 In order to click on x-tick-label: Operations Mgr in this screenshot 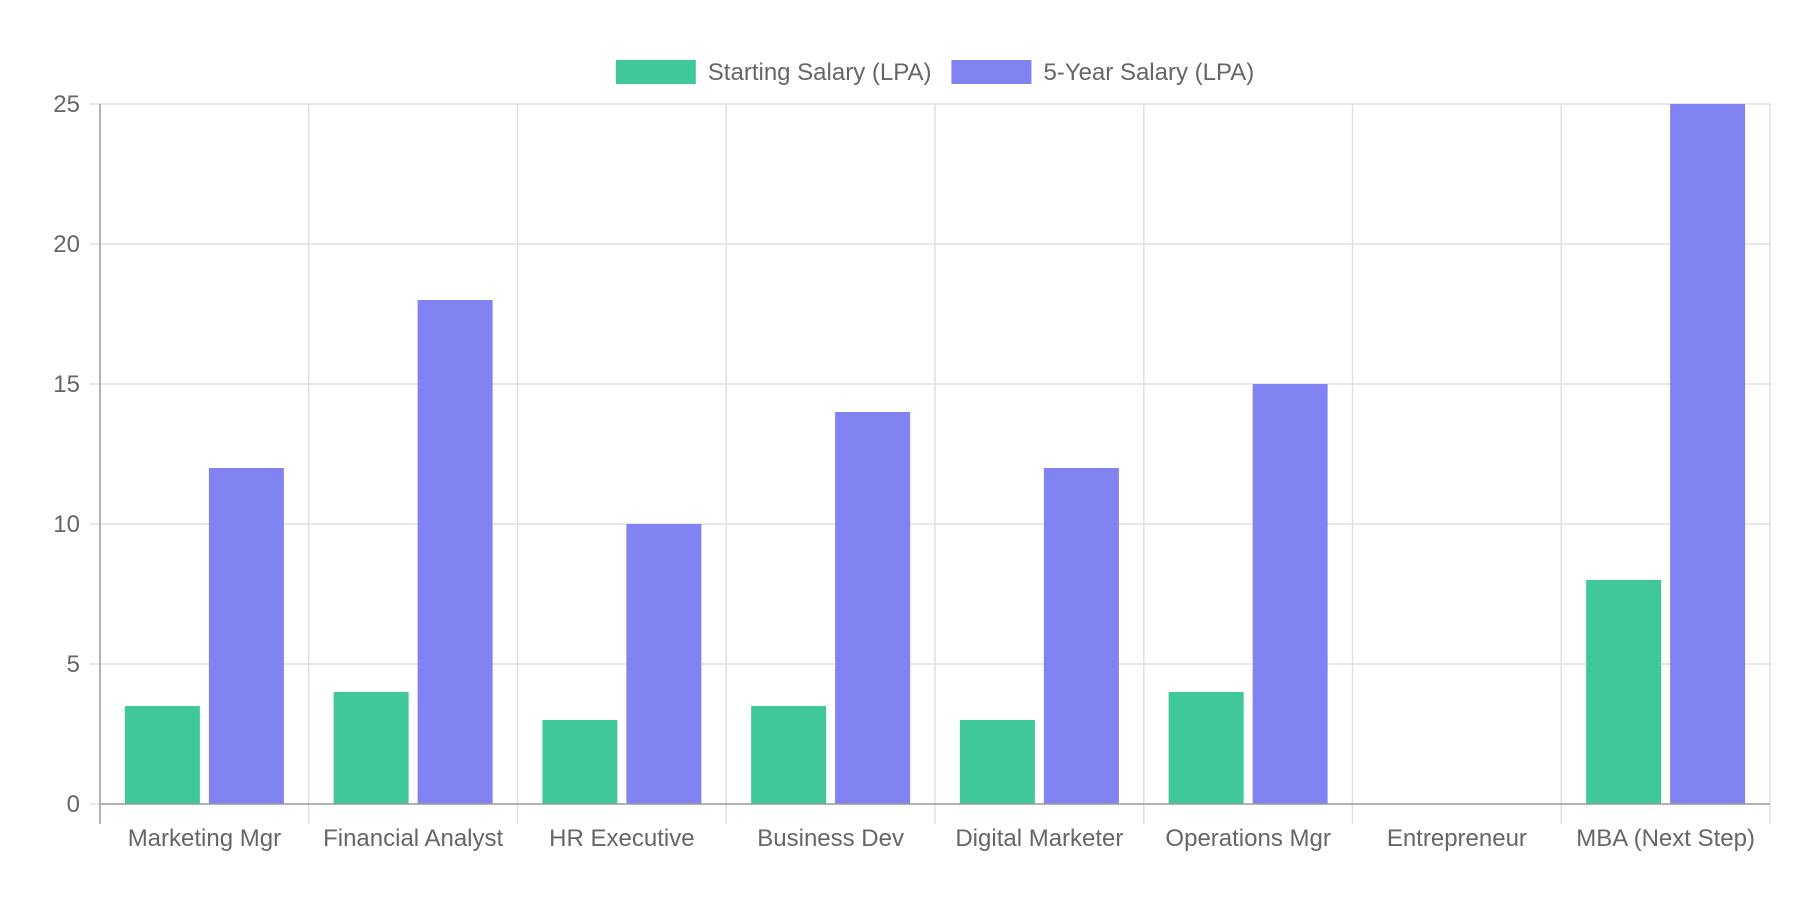, I will do `click(1247, 838)`.